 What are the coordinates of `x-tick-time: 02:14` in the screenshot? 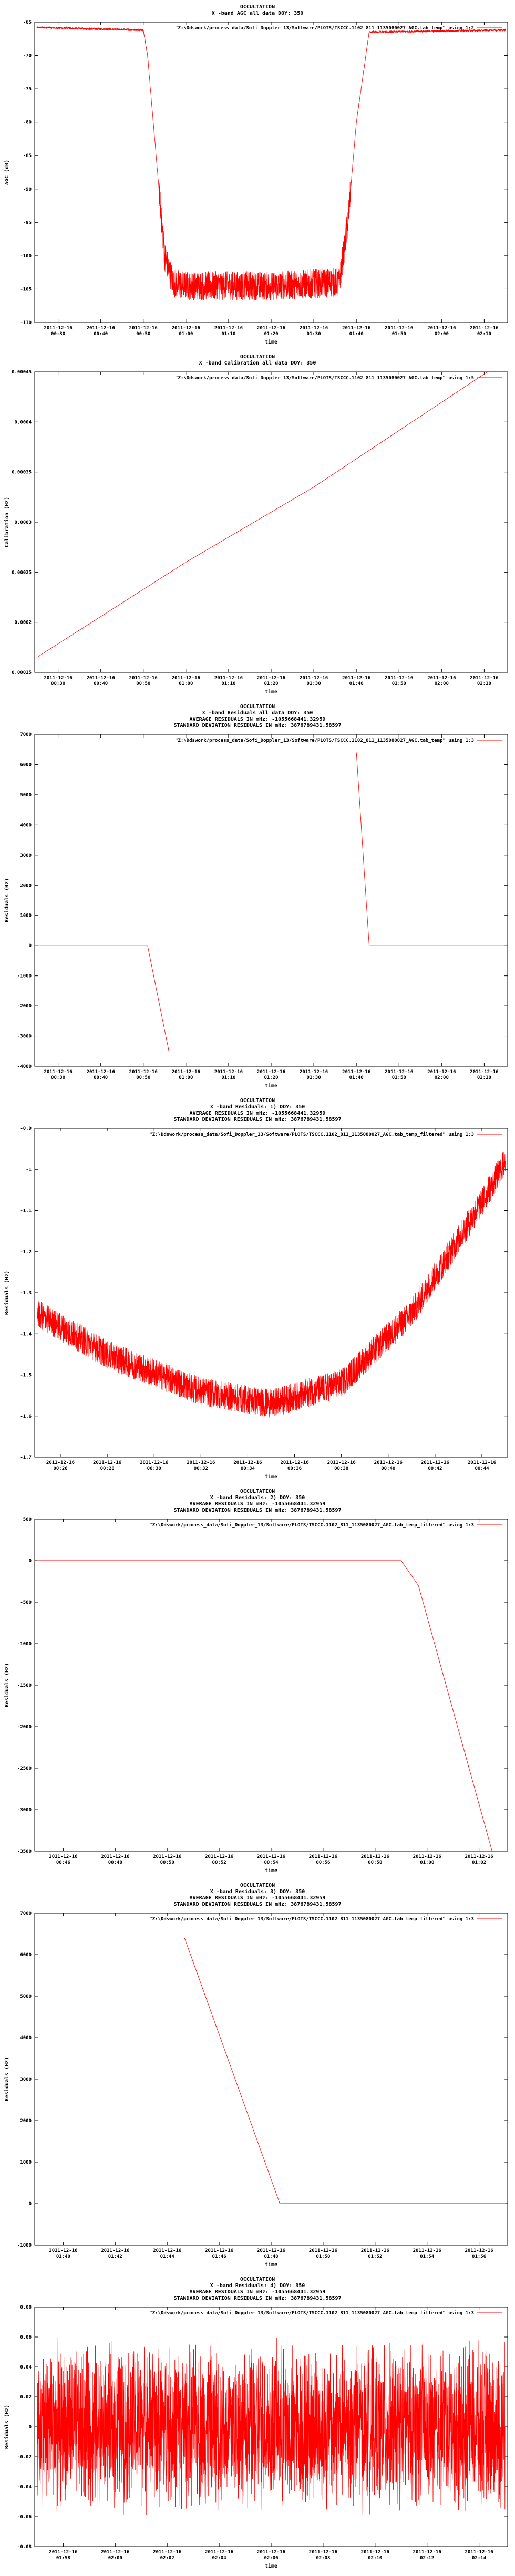 It's located at (479, 2558).